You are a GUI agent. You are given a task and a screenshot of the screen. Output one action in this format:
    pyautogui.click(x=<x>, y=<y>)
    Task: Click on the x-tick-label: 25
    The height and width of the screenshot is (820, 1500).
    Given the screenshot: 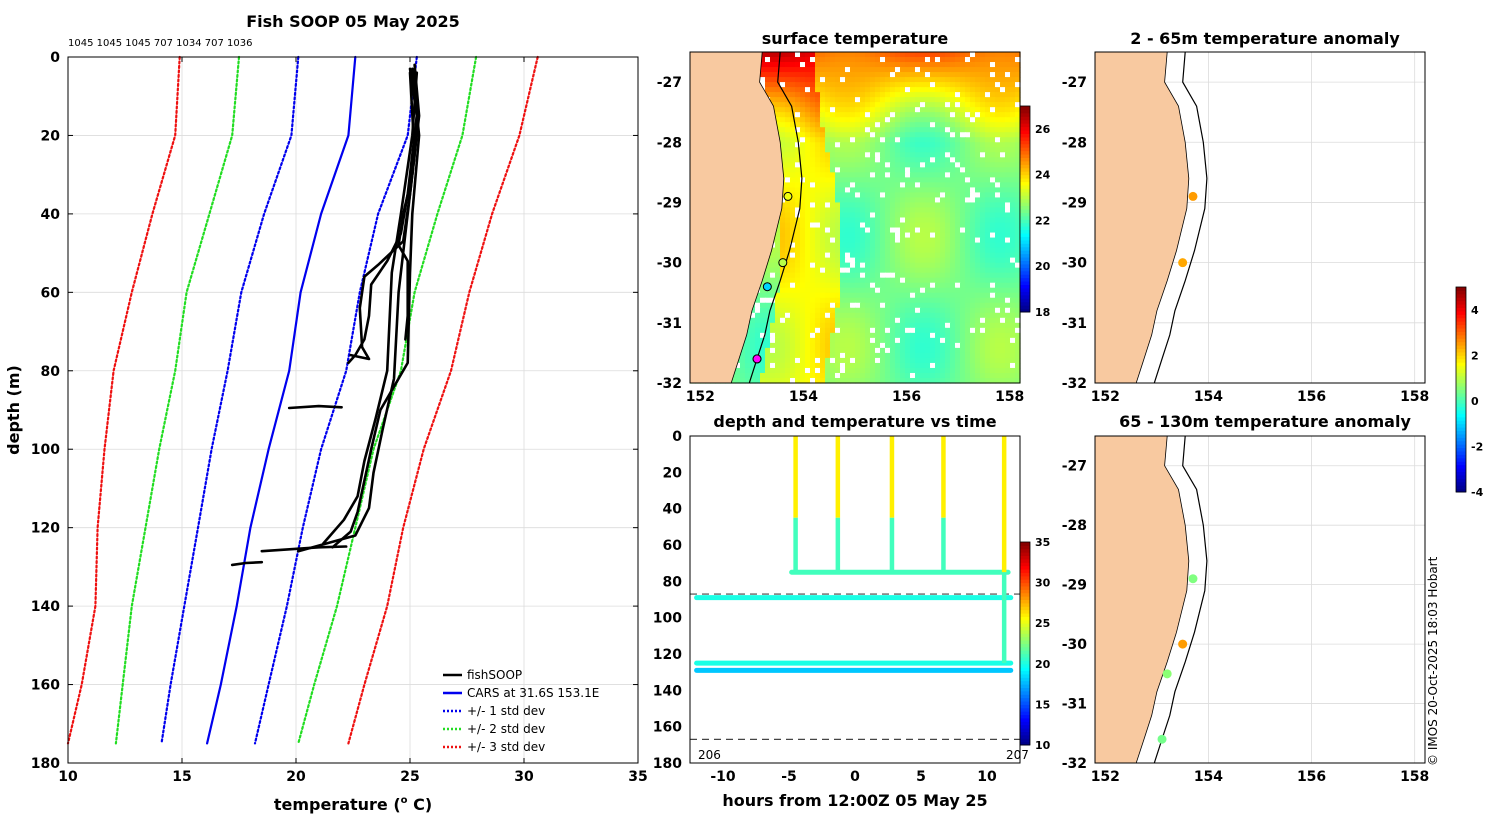 What is the action you would take?
    pyautogui.click(x=409, y=777)
    